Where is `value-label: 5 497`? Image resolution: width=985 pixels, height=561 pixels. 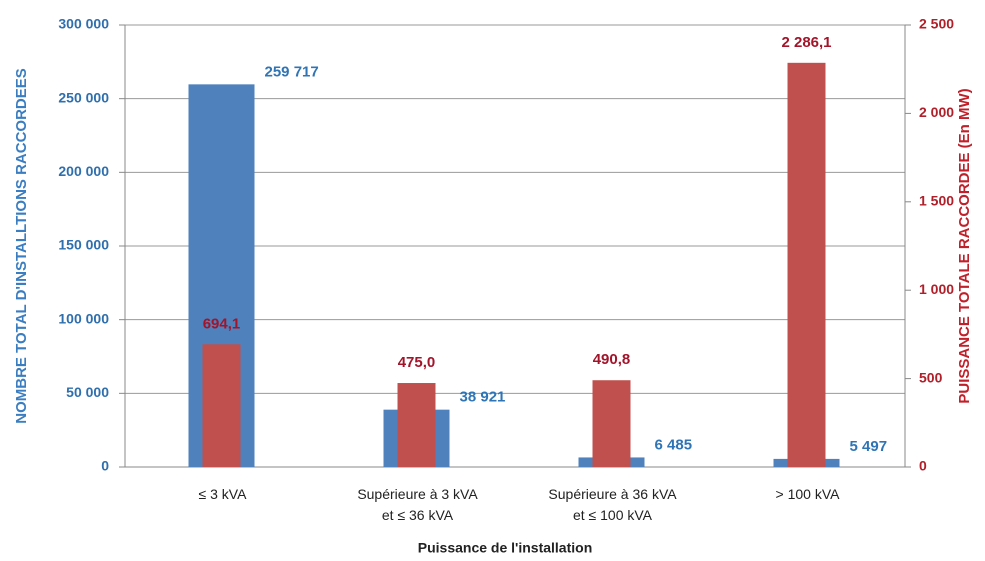
value-label: 5 497 is located at coordinates (869, 446).